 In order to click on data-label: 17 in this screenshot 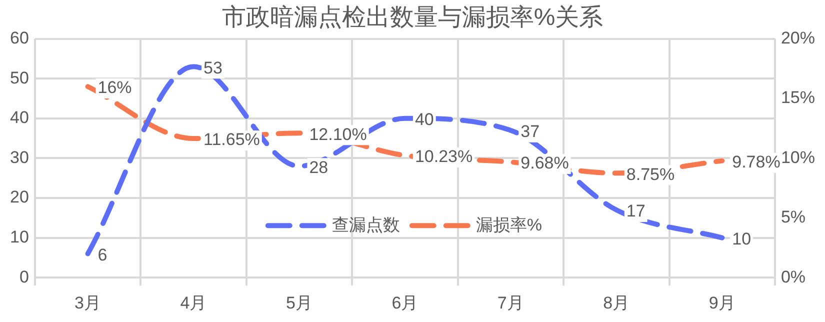, I will do `click(636, 211)`.